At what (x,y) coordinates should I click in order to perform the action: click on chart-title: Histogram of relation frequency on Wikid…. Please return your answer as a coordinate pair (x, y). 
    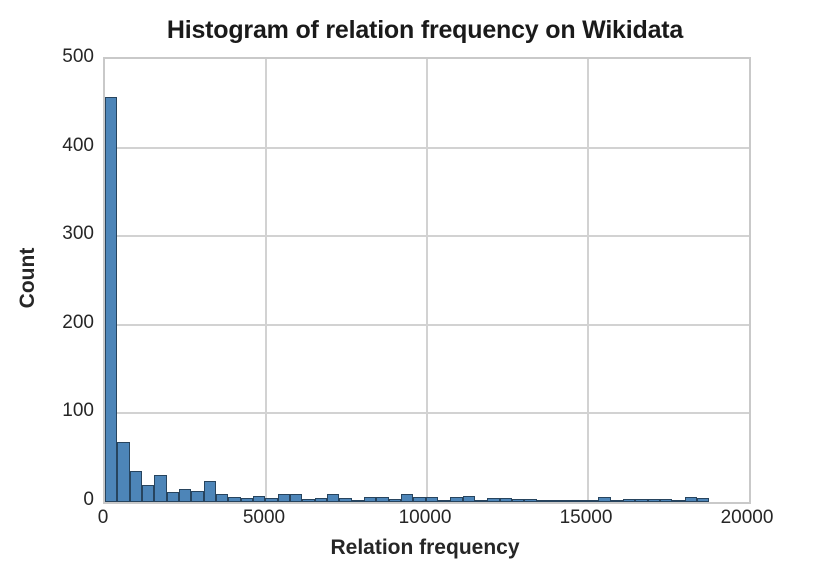
    Looking at the image, I should click on (425, 30).